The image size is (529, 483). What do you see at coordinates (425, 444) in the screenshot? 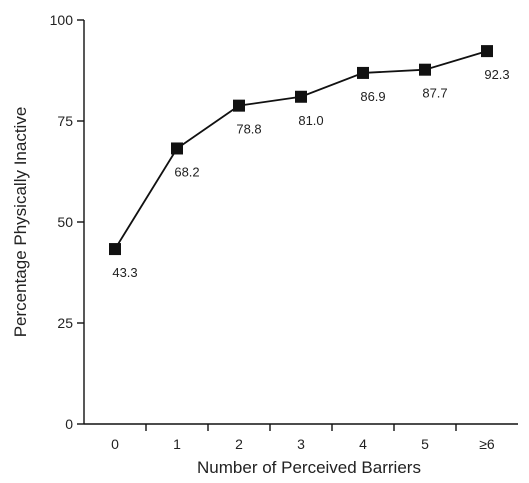
I see `x-tick-label: 5` at bounding box center [425, 444].